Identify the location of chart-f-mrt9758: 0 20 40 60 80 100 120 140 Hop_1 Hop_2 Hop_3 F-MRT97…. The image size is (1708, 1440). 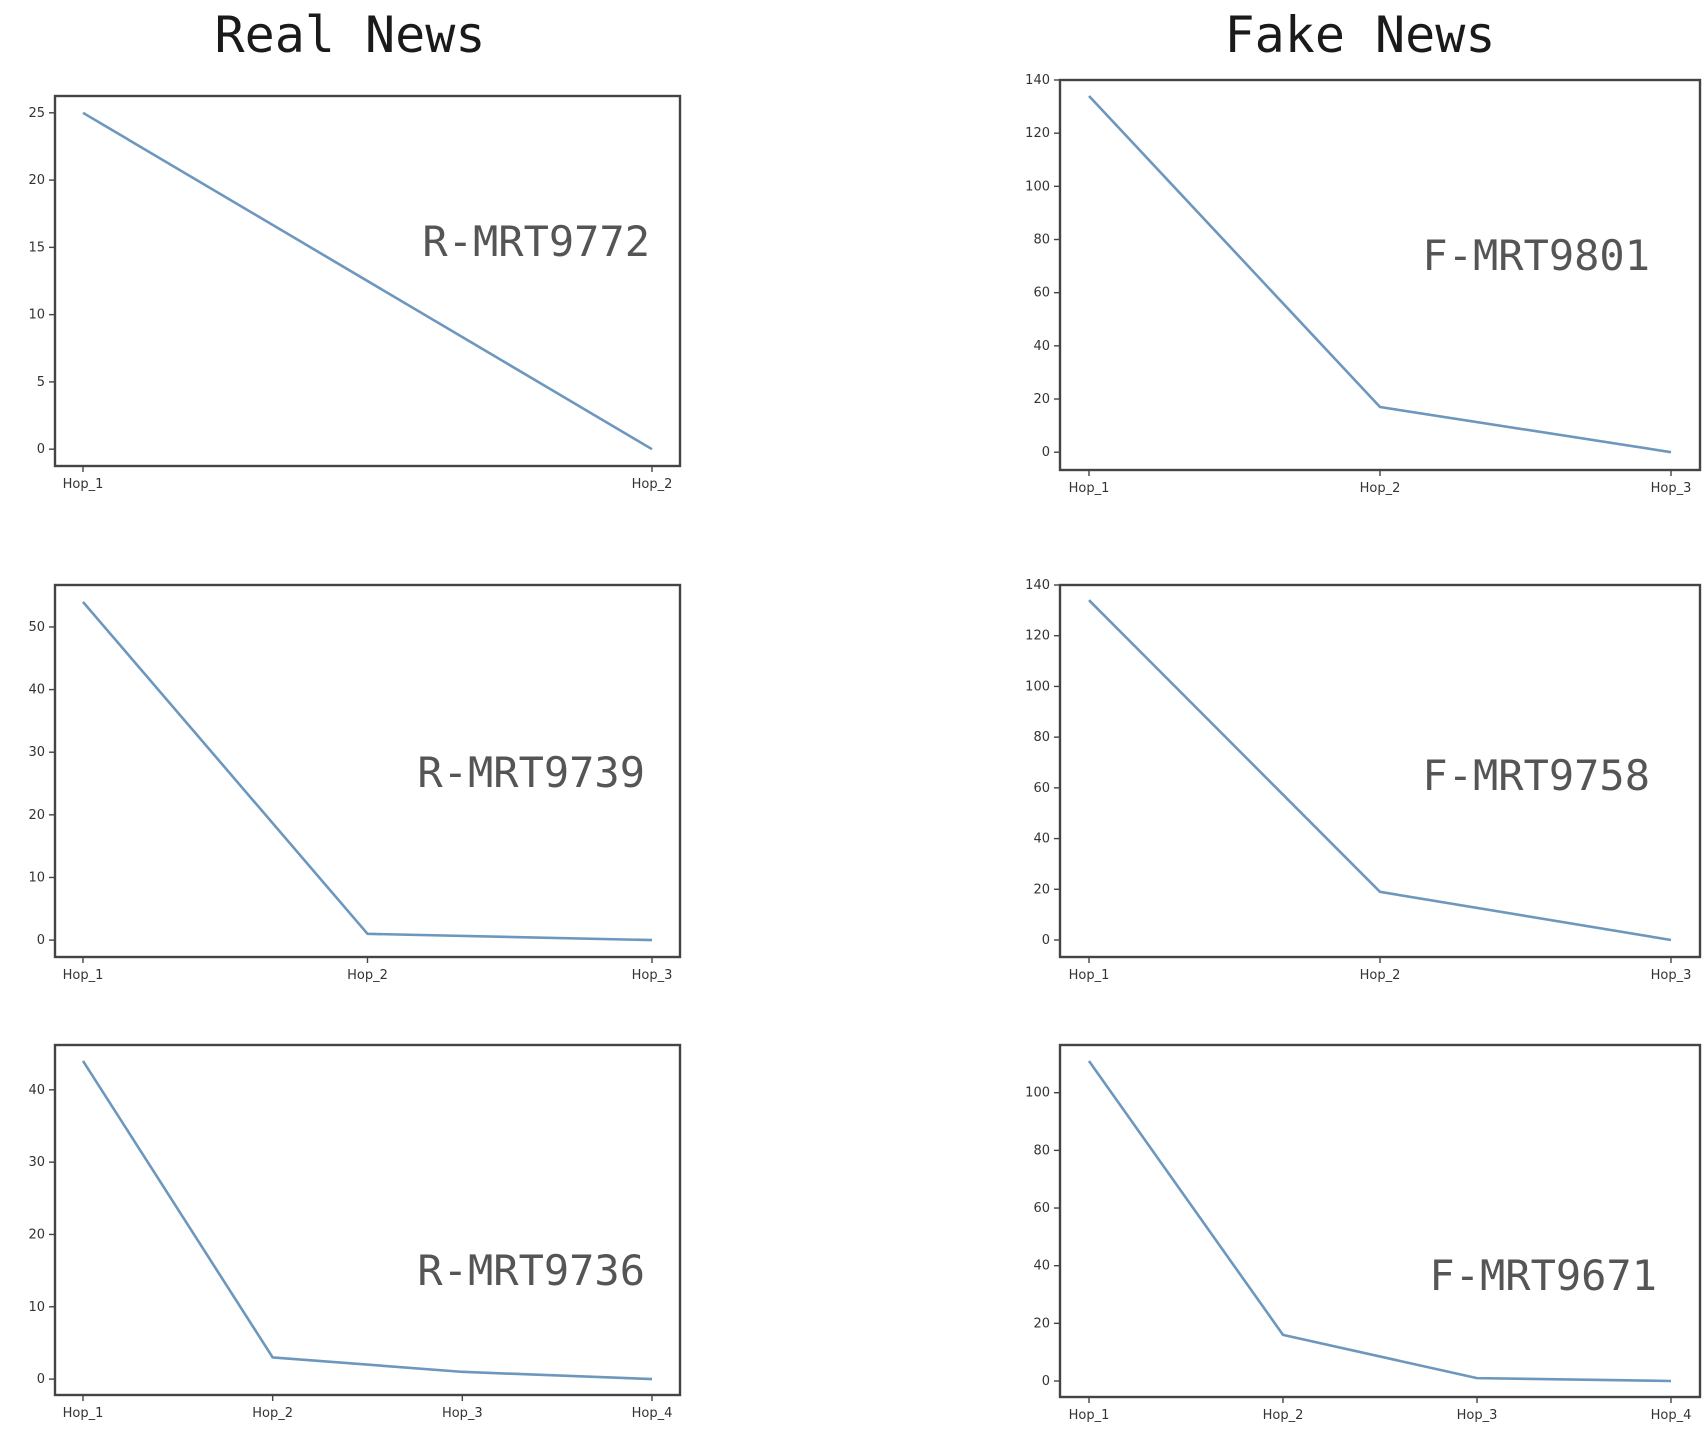
(1363, 780).